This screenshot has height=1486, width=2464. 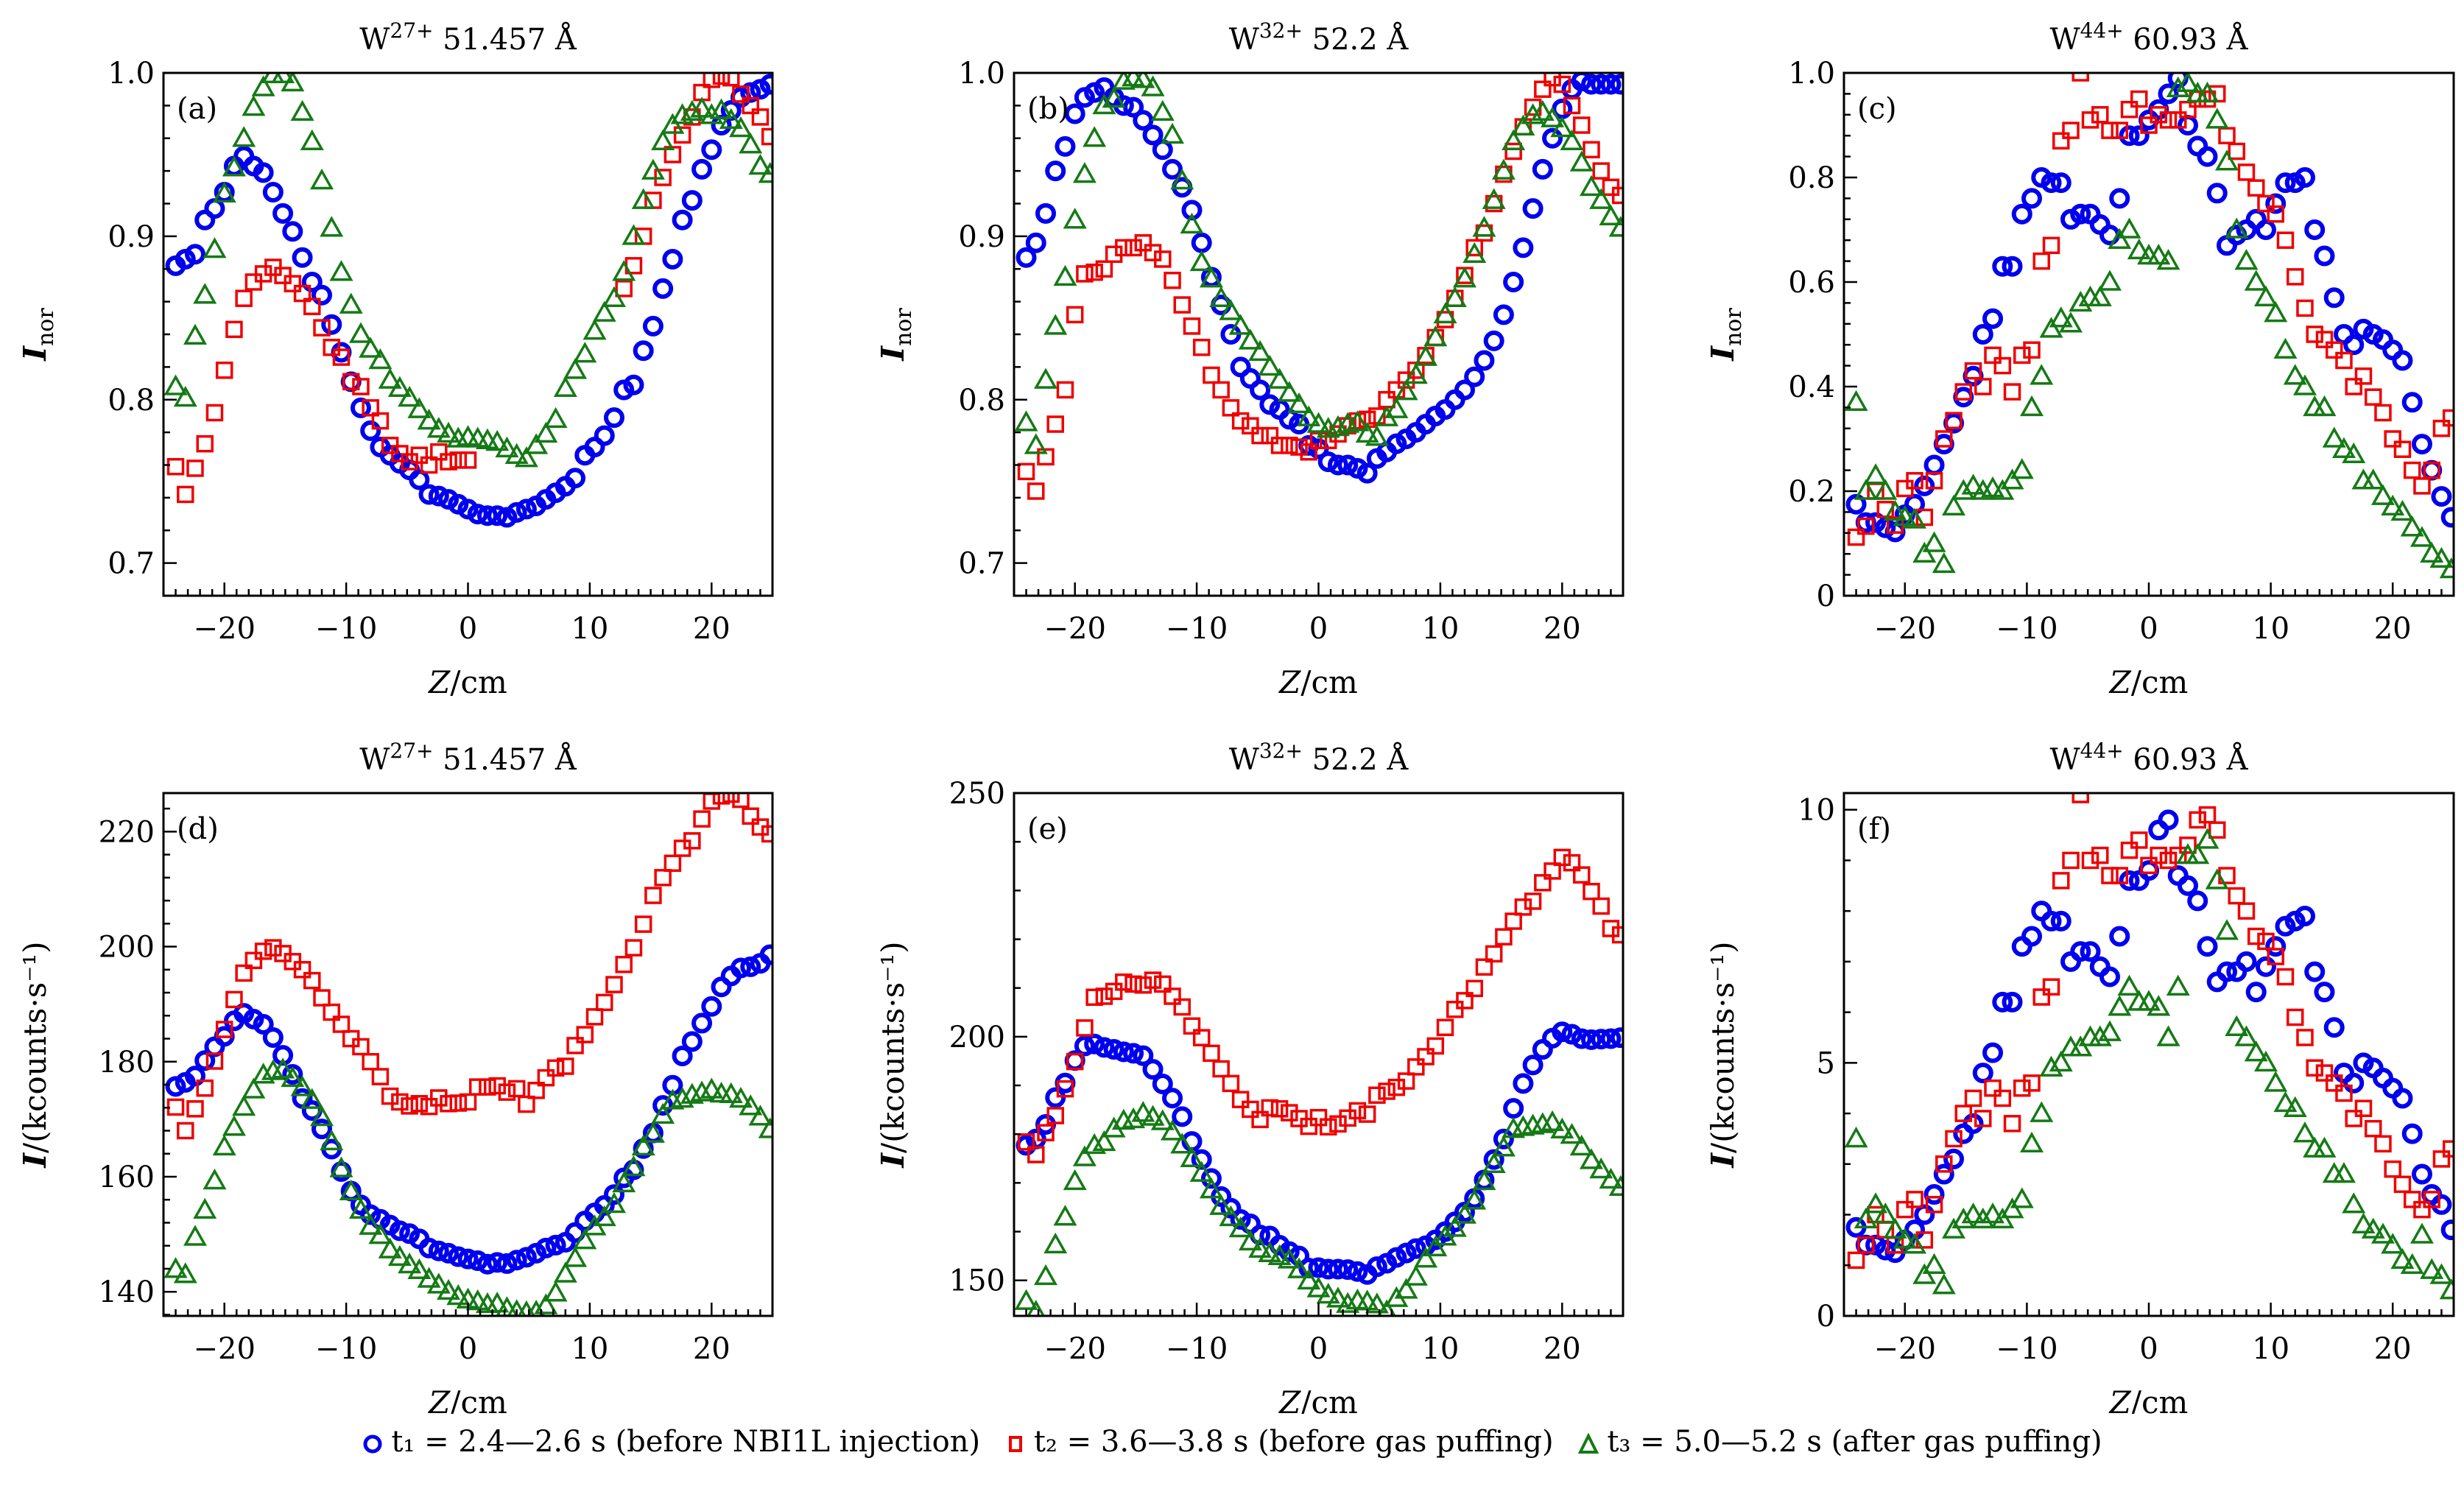 What do you see at coordinates (1329, 682) in the screenshot?
I see `x-axis-unit: /cm` at bounding box center [1329, 682].